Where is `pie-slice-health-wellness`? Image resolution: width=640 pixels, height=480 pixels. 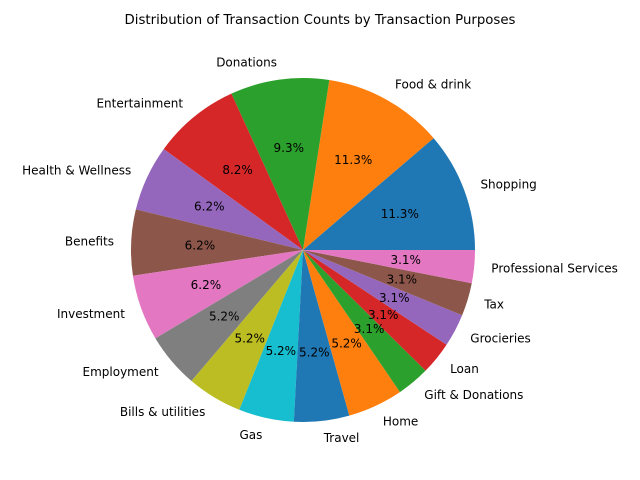
pie-slice-health-wellness is located at coordinates (219, 199).